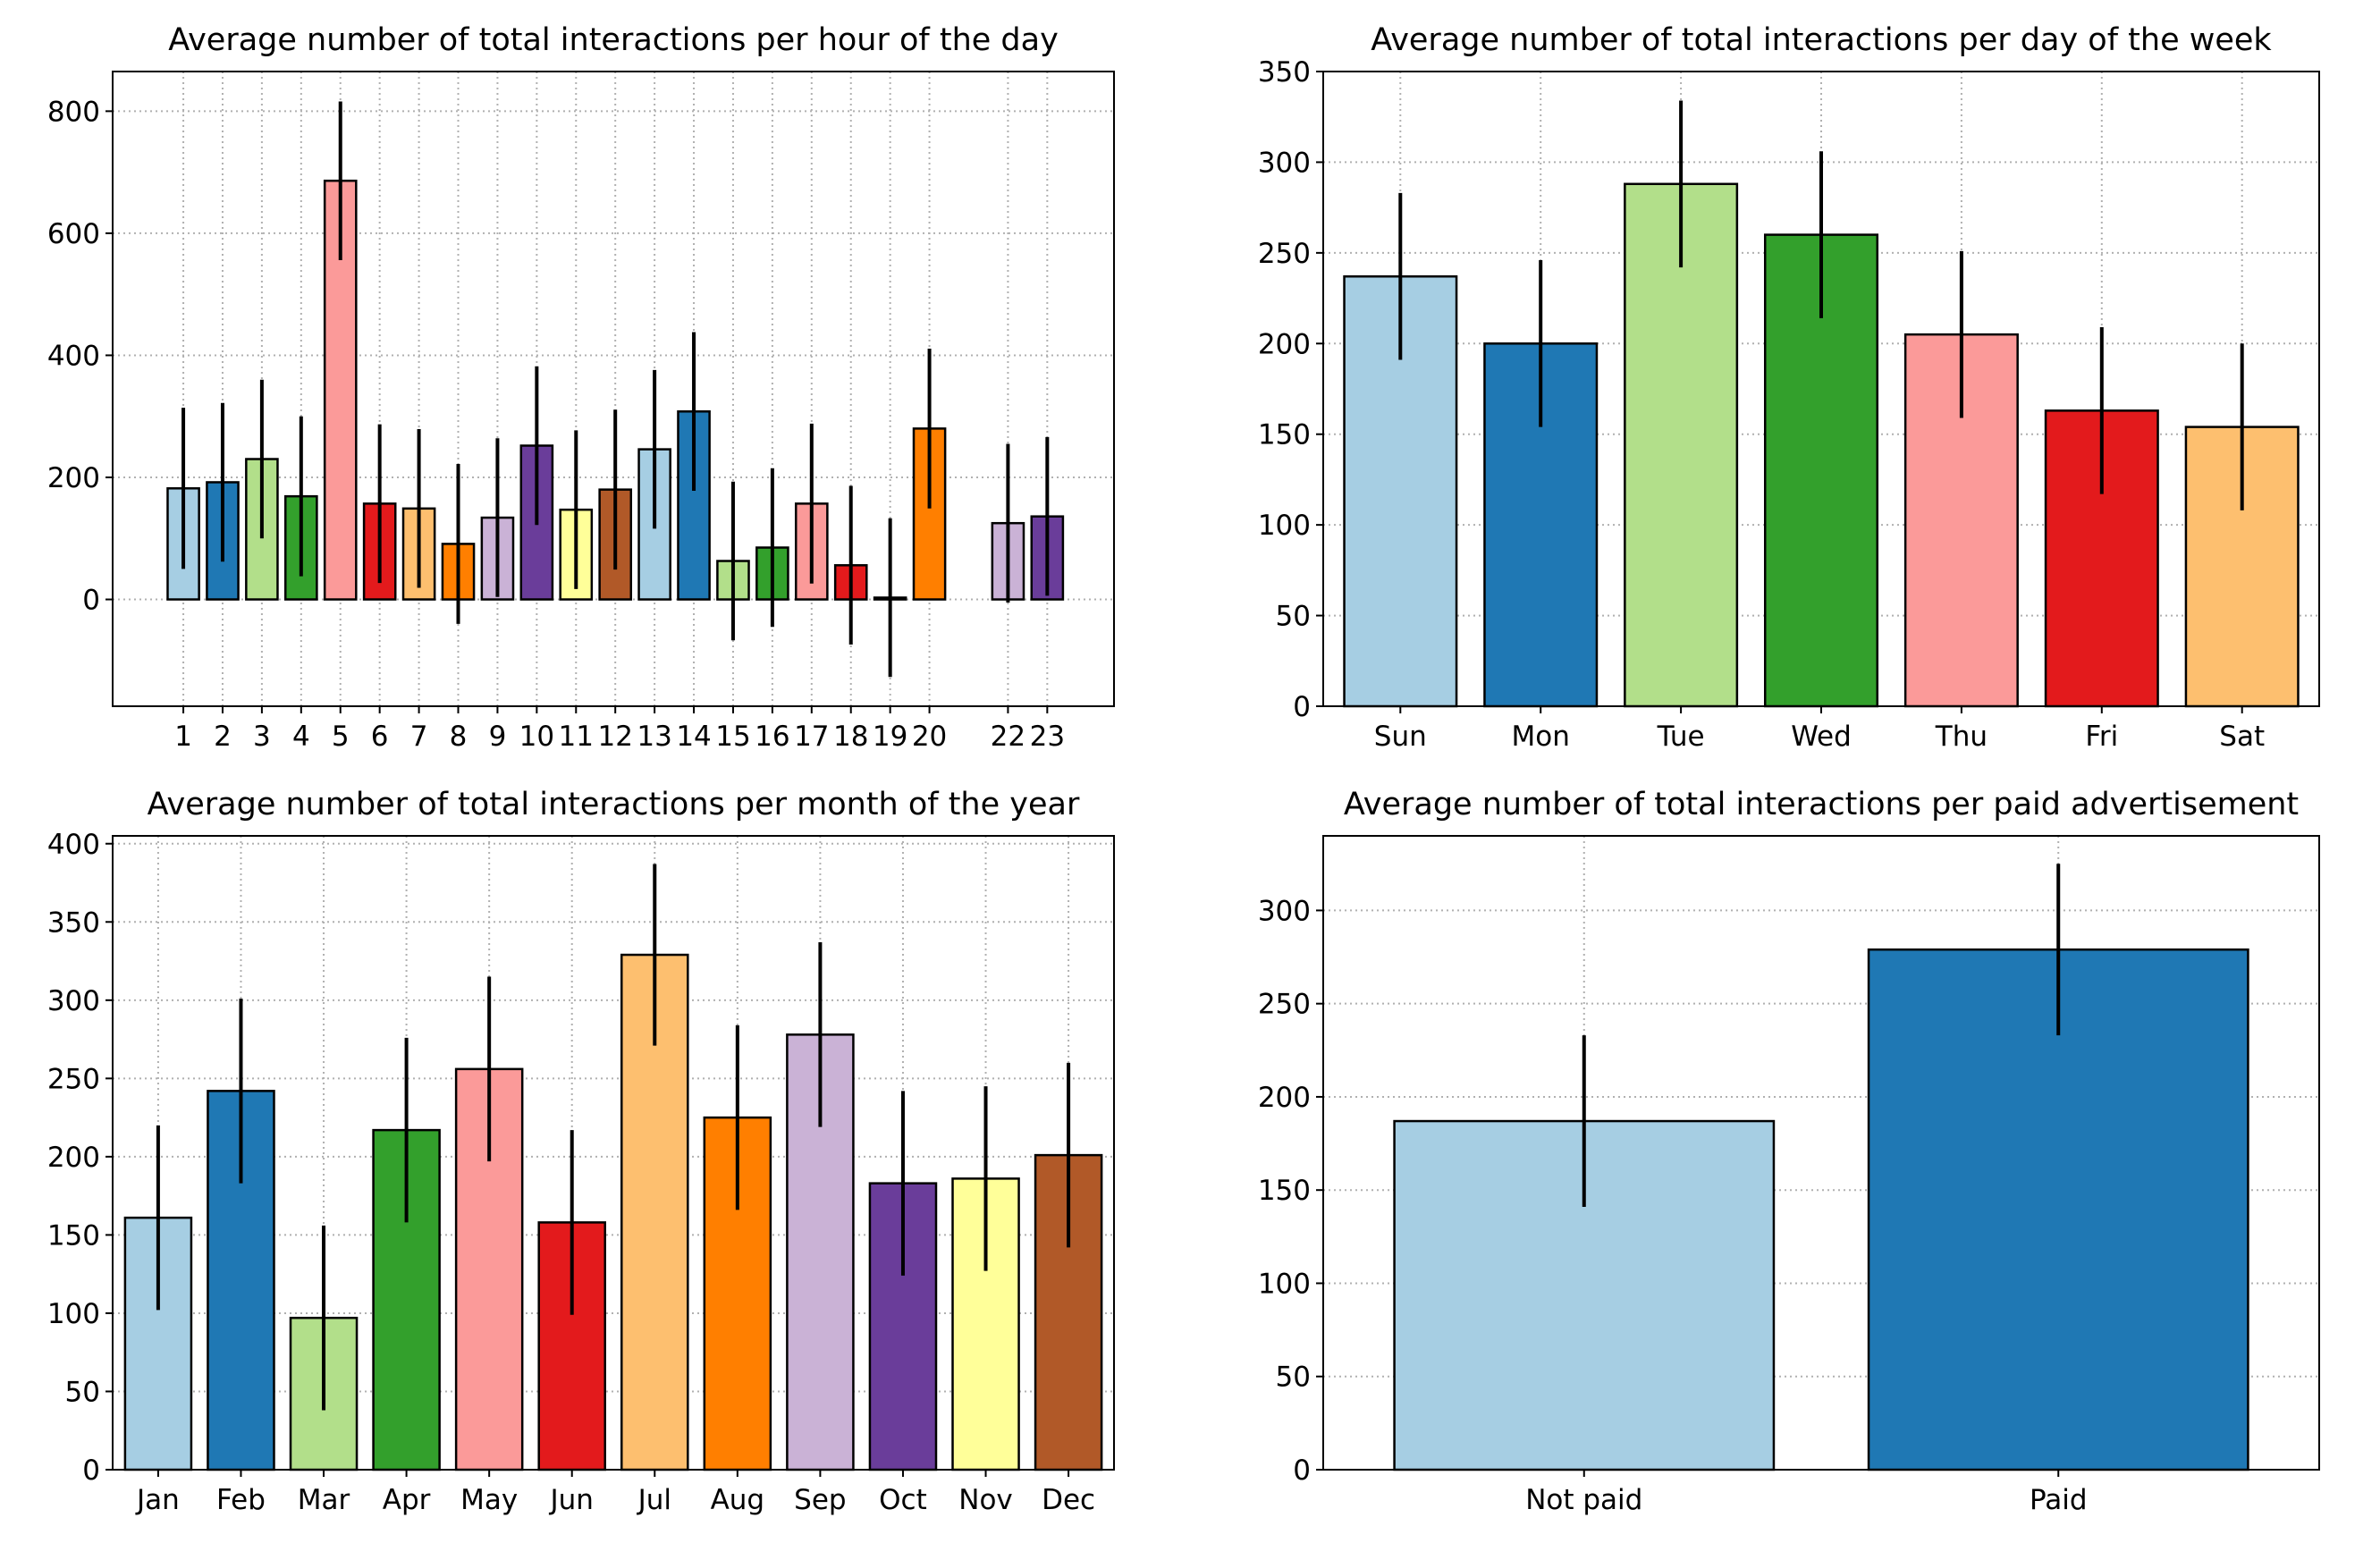 The height and width of the screenshot is (1543, 2380). Describe the element at coordinates (2059, 1500) in the screenshot. I see `x-tick-label: Paid` at that location.